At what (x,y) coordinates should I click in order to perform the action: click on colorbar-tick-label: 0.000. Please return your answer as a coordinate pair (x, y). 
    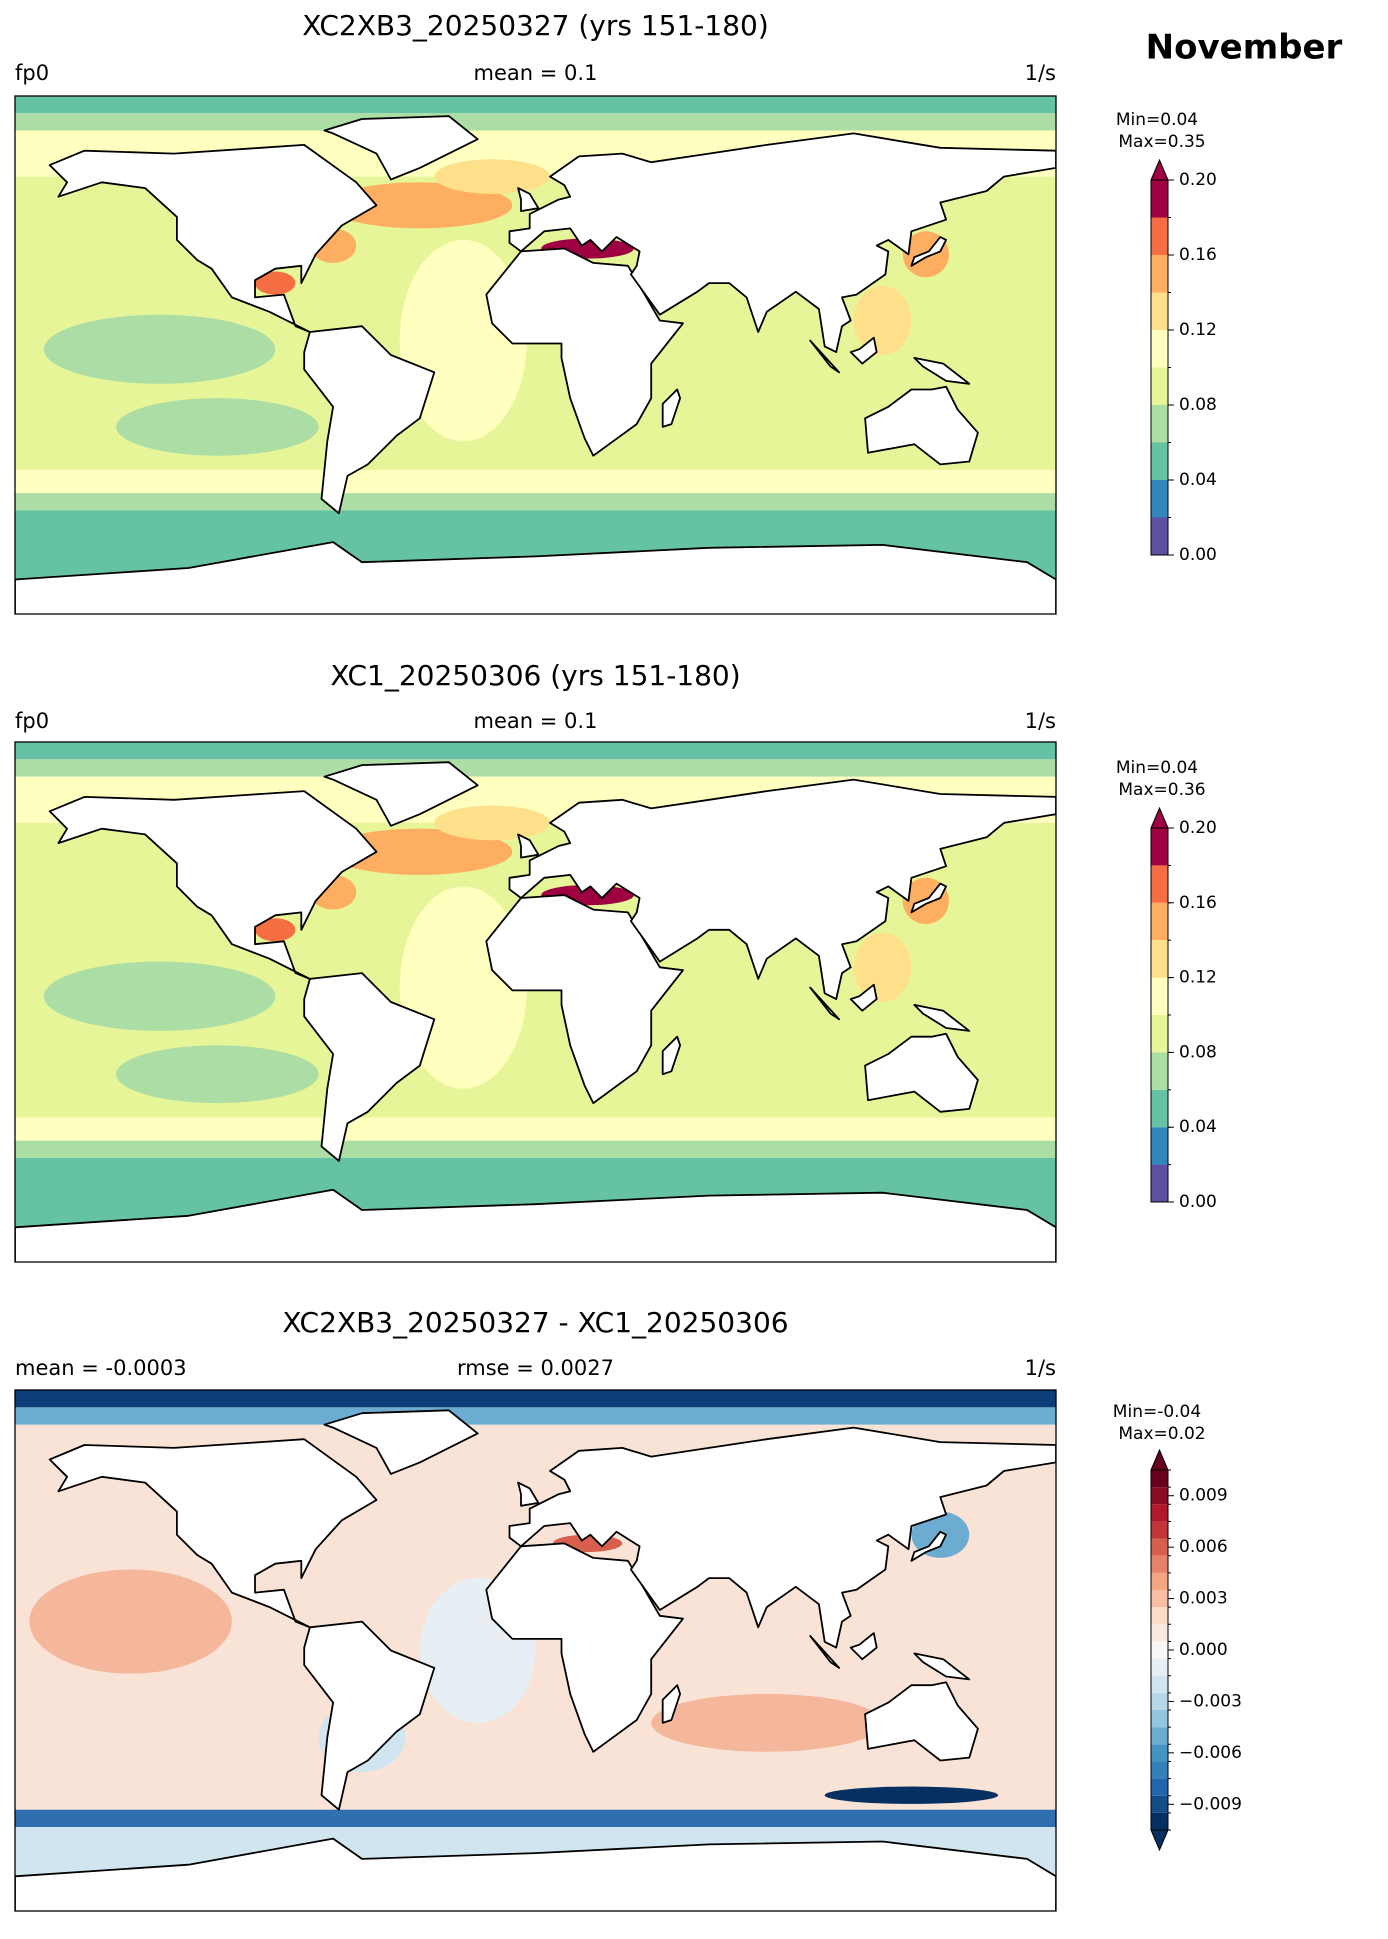
    Looking at the image, I should click on (1203, 1650).